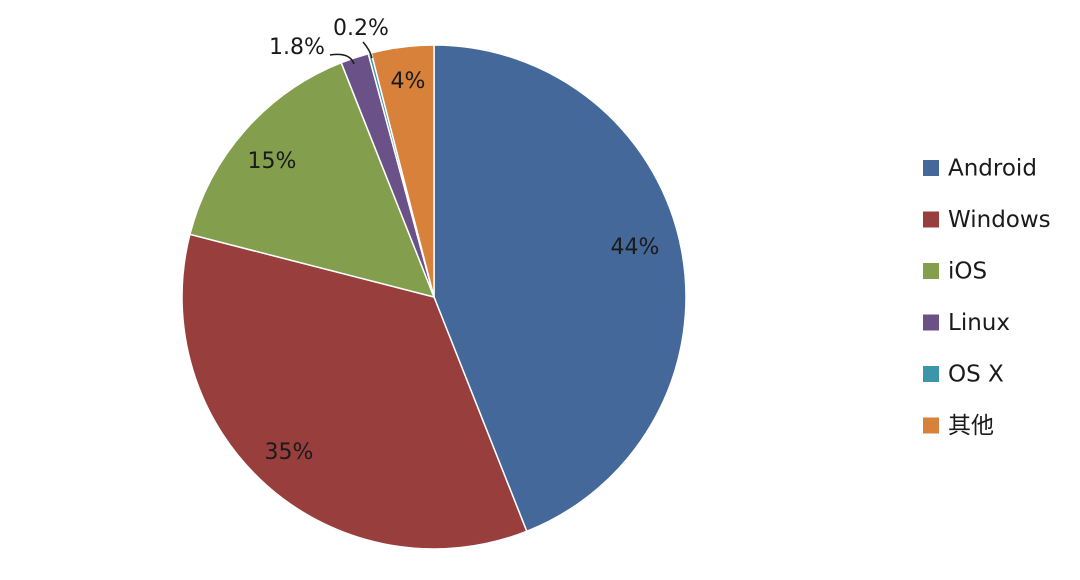  I want to click on legend-item: 其他, so click(958, 426).